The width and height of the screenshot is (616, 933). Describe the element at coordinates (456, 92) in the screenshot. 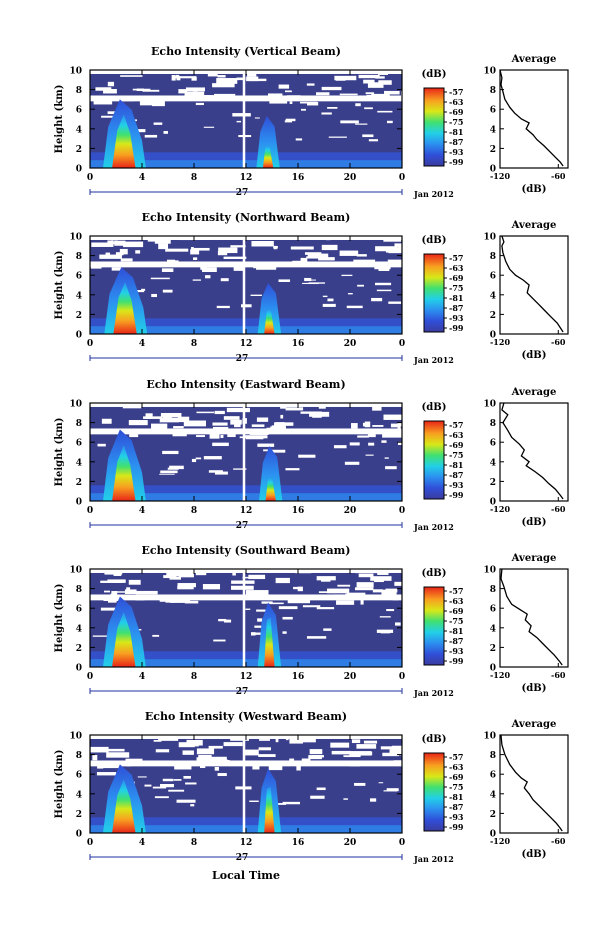

I see `colorbar-tick-label: -57` at that location.